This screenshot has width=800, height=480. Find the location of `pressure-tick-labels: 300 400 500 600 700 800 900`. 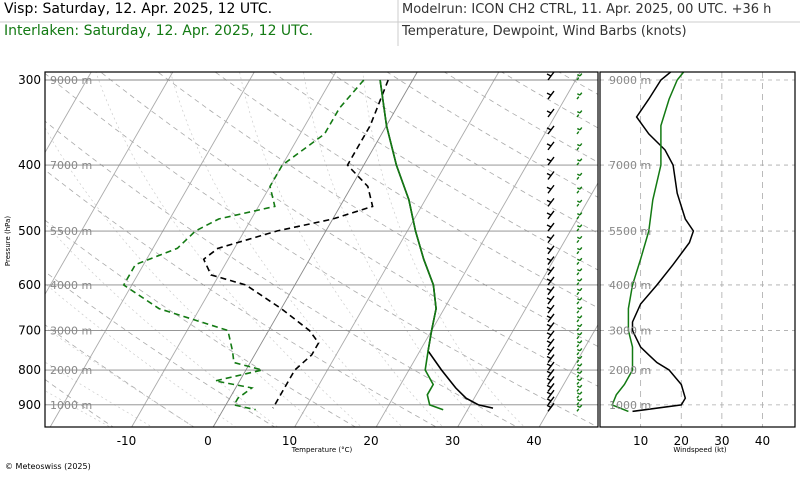

pressure-tick-labels: 300 400 500 600 700 800 900 is located at coordinates (29, 242).